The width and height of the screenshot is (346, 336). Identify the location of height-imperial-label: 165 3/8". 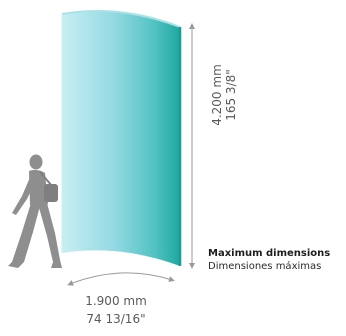
(231, 95).